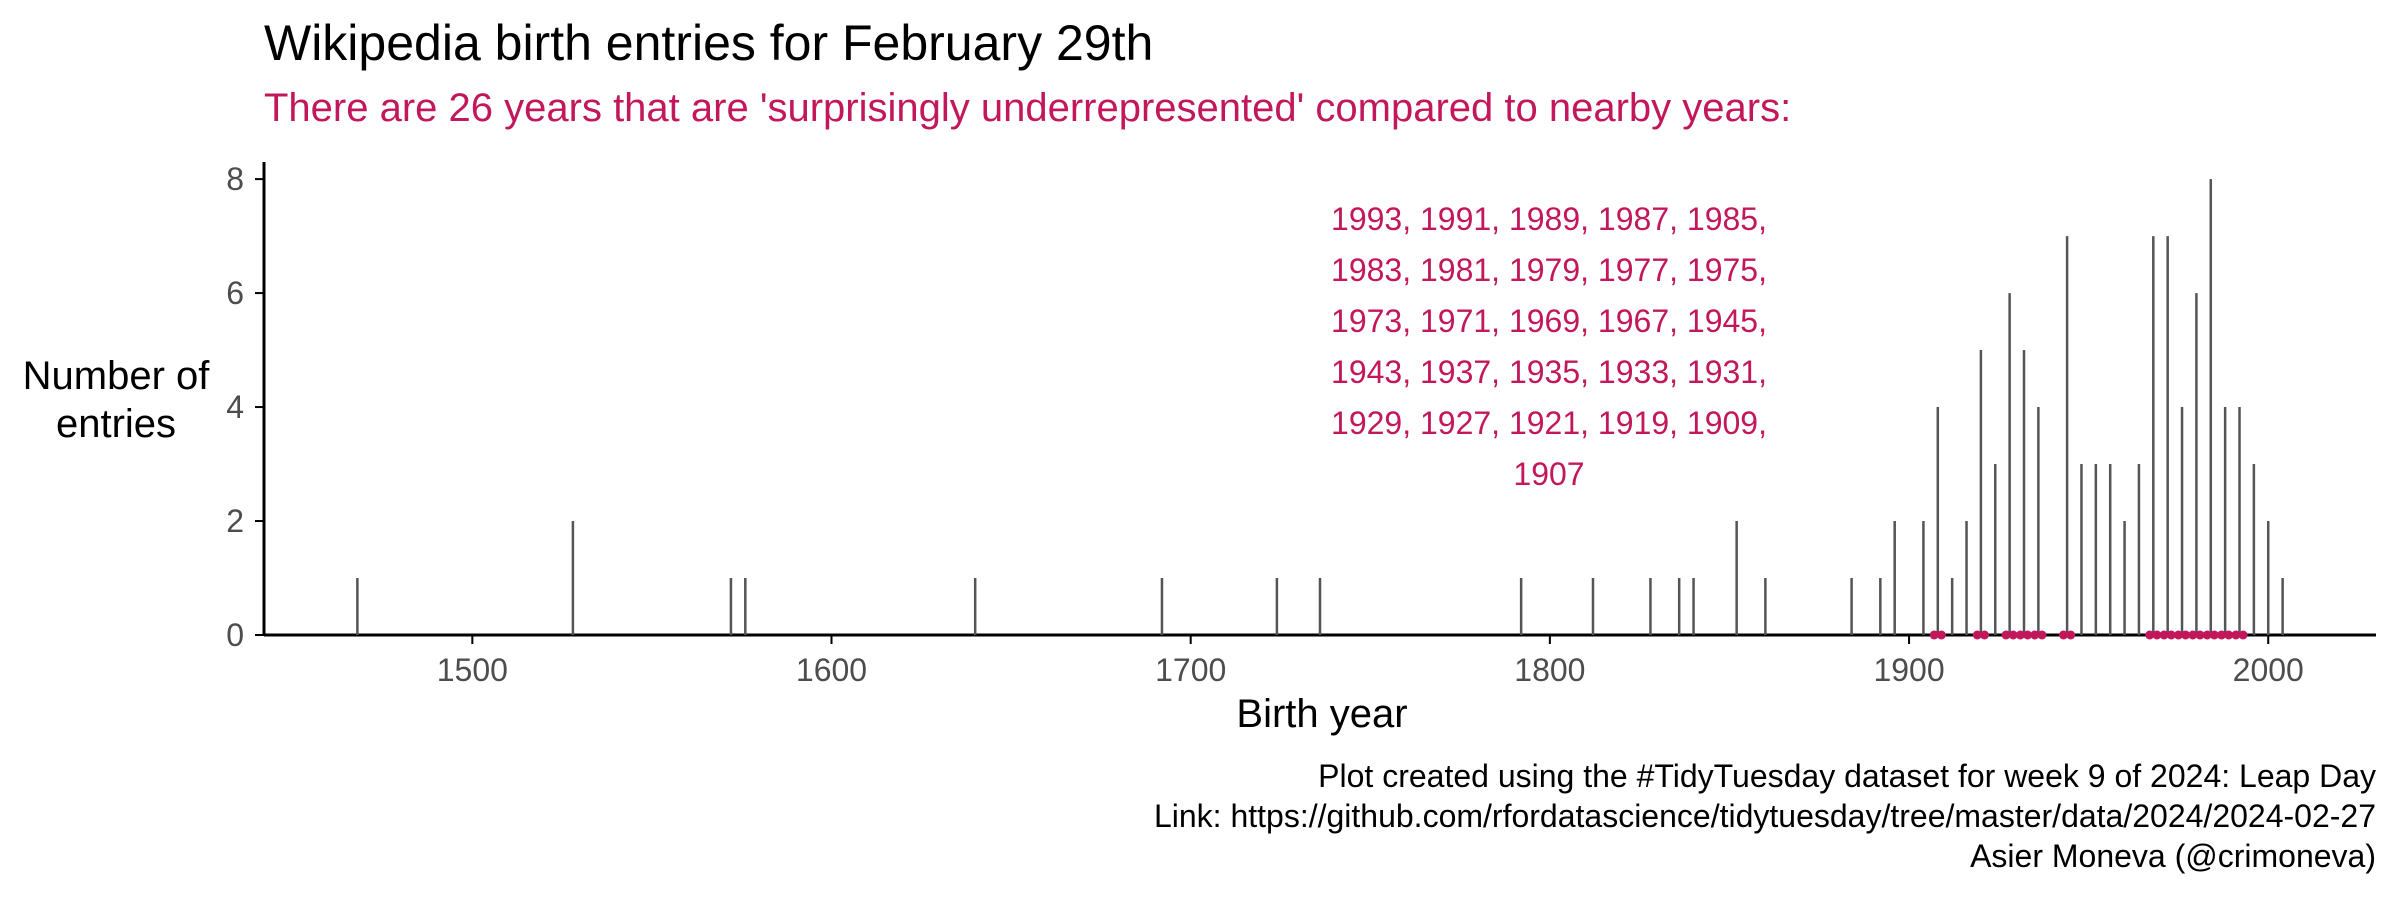 This screenshot has width=2400, height=900. I want to click on y-tick-label: 0, so click(235, 635).